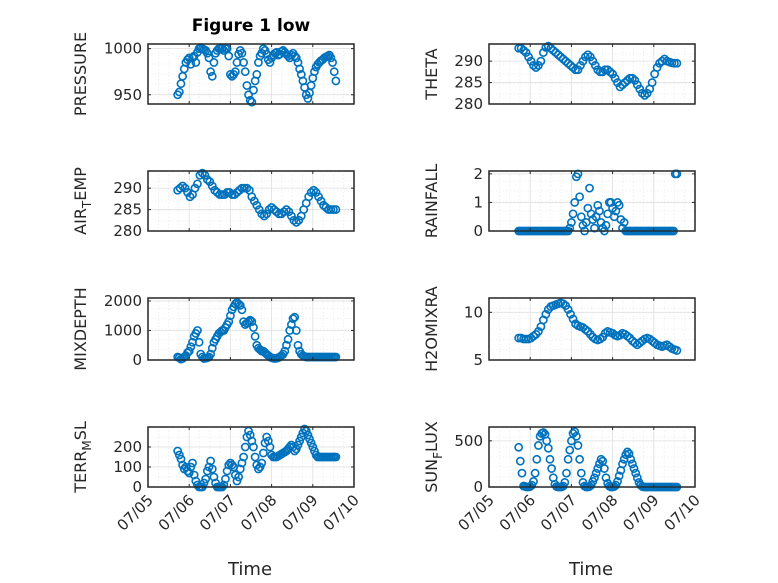 This screenshot has height=583, width=778. What do you see at coordinates (478, 360) in the screenshot?
I see `y-tick-label: 5` at bounding box center [478, 360].